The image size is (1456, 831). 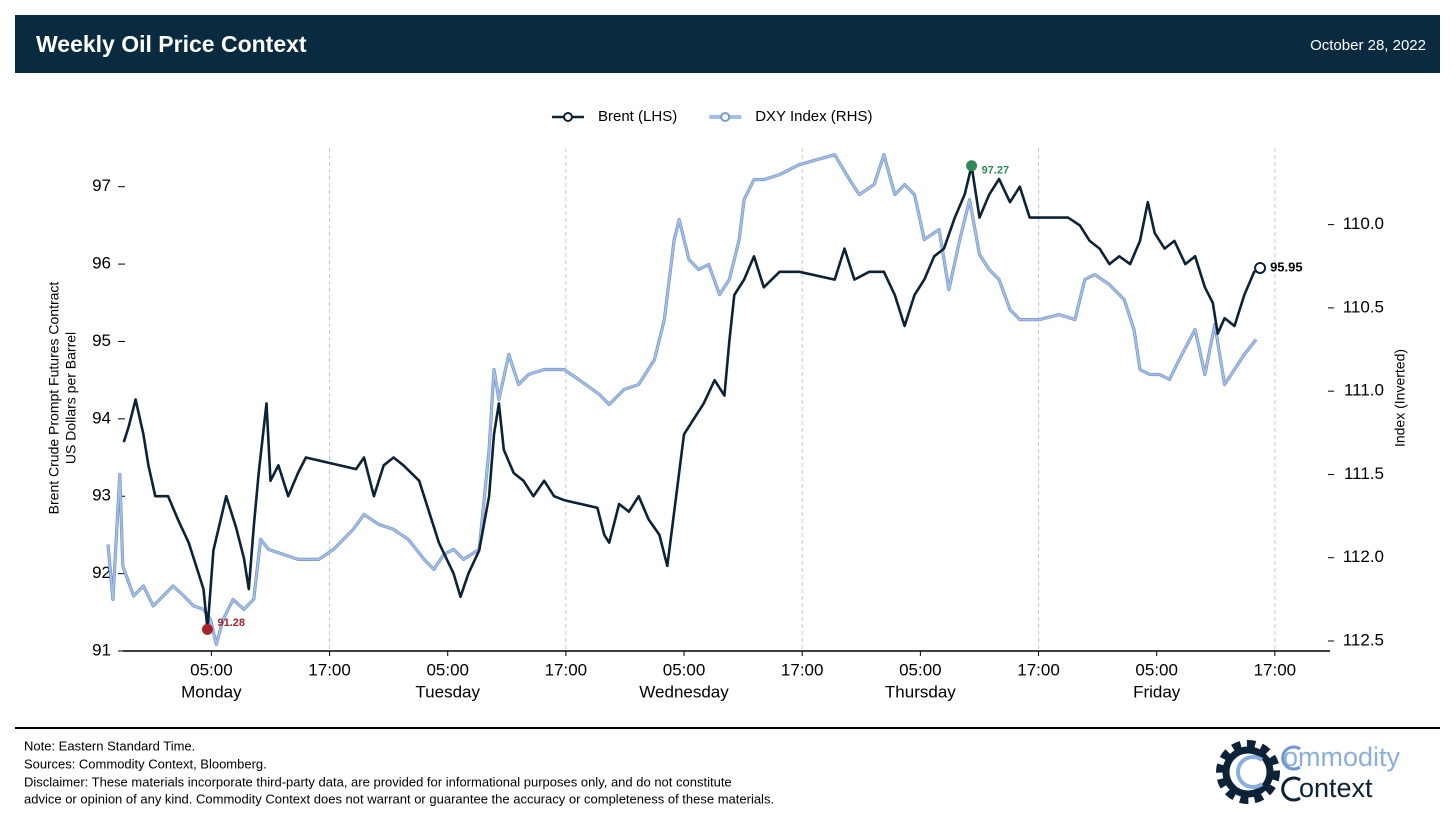 I want to click on logo-text: ommodity, so click(x=1342, y=757).